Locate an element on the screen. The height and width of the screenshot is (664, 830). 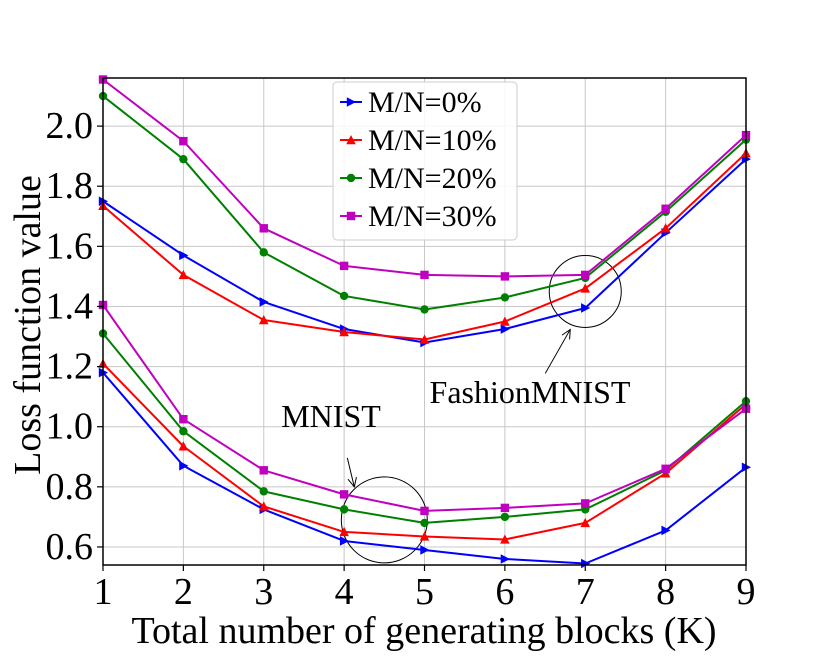
data-point-s7-p2 is located at coordinates (263, 470).